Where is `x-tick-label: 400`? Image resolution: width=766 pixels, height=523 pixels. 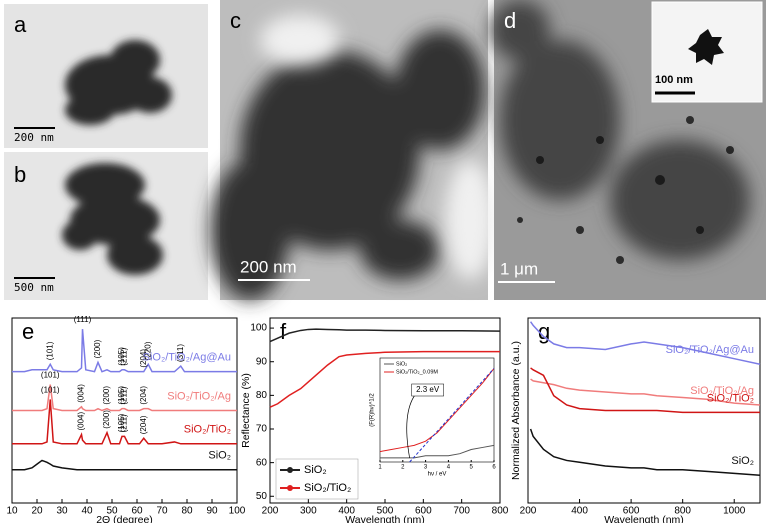 x-tick-label: 400 is located at coordinates (579, 511).